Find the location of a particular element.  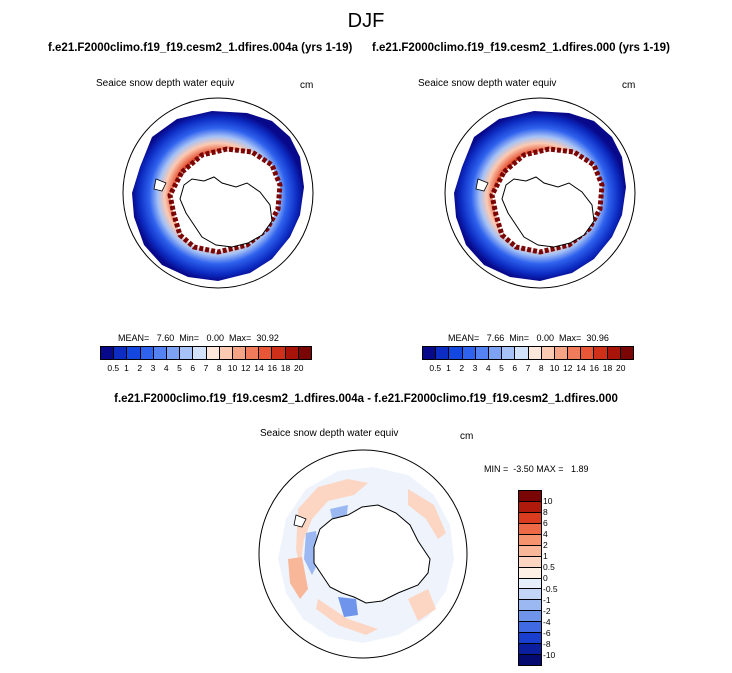

panel-a-colorbar-label: 8 is located at coordinates (219, 368).